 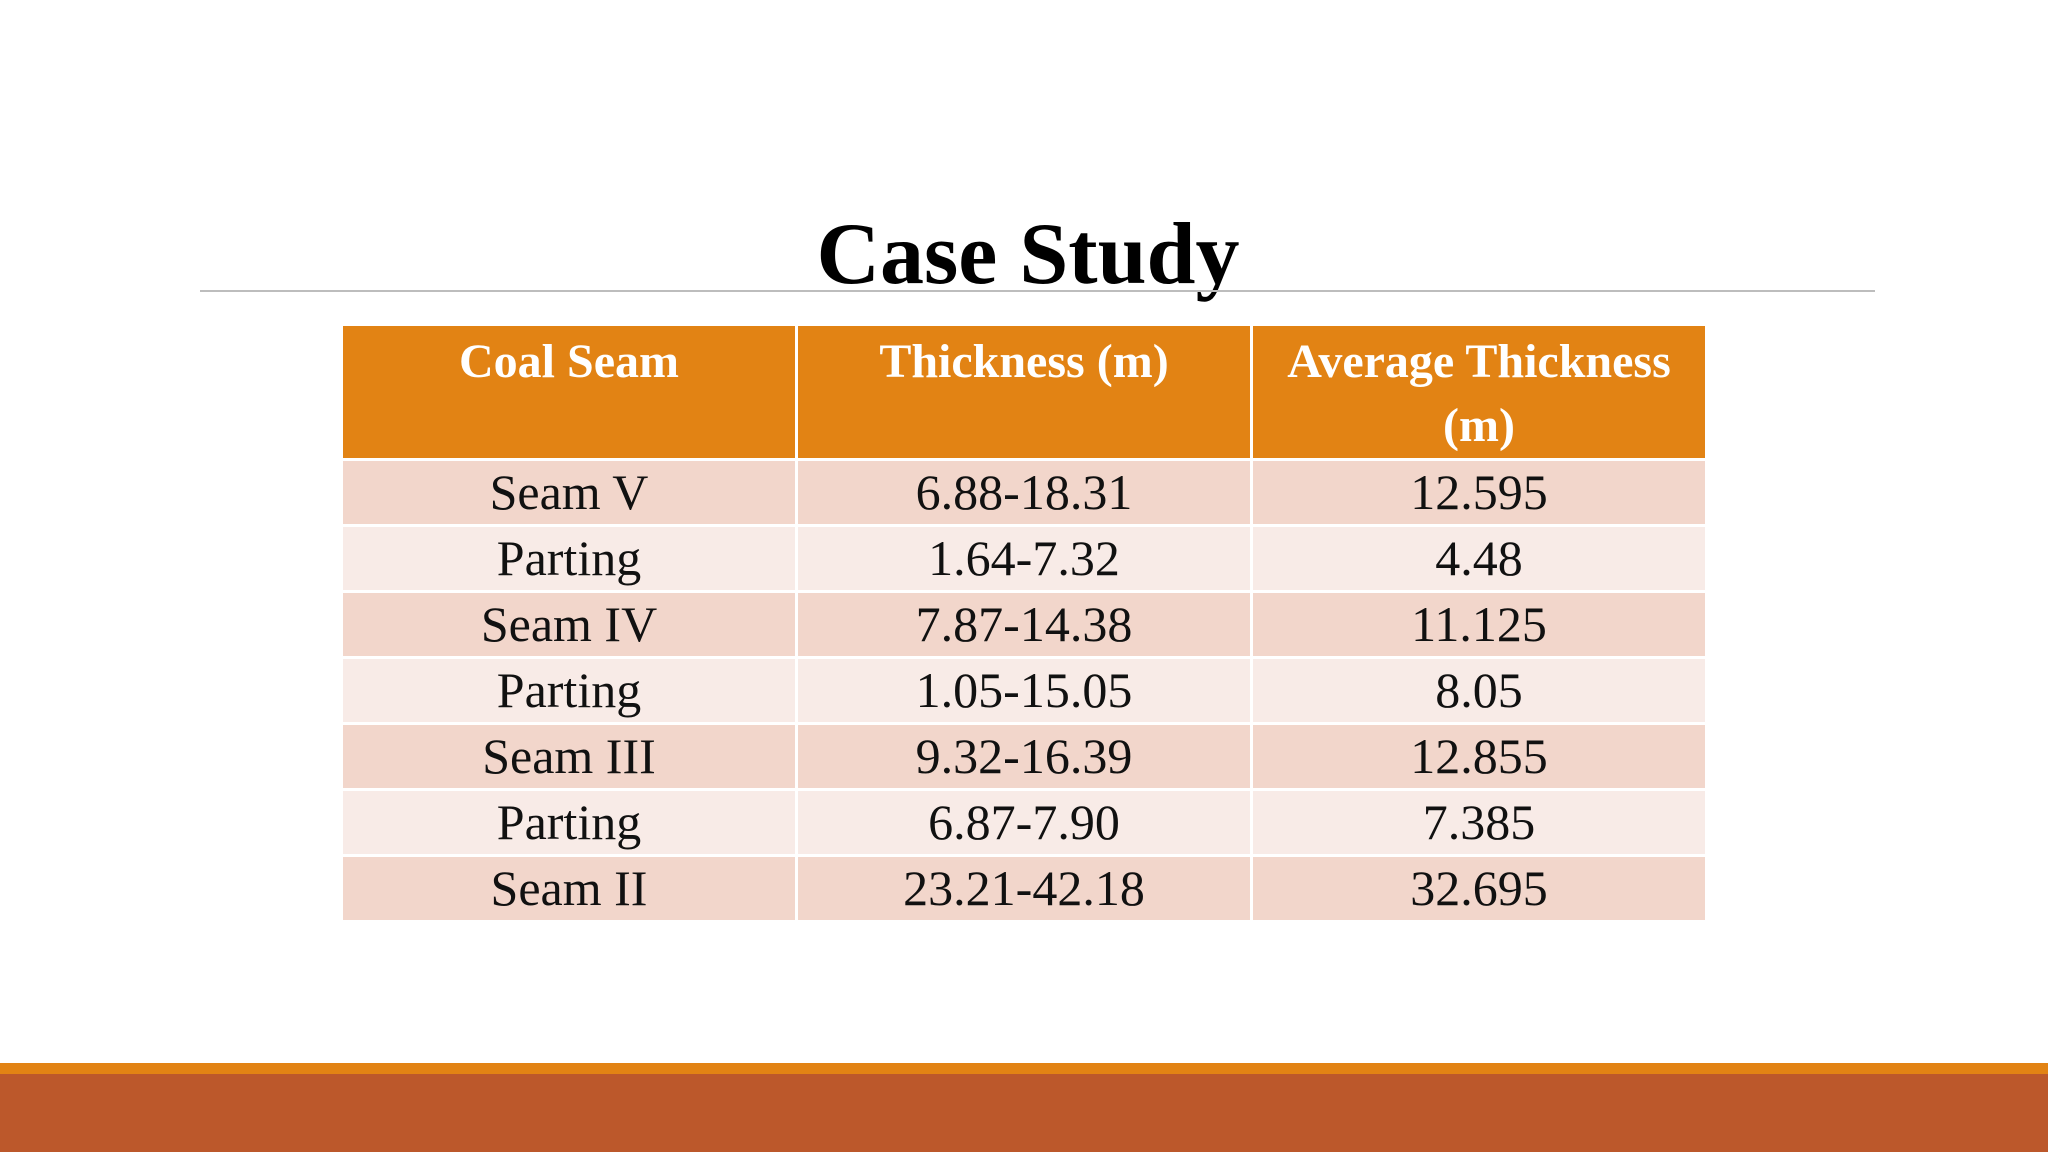 What do you see at coordinates (569, 756) in the screenshot?
I see `cell-coal-seam: Seam III` at bounding box center [569, 756].